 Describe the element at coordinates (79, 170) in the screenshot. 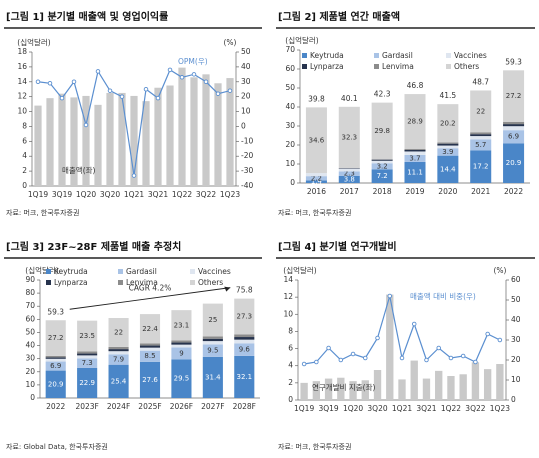

I see `series-label: 매출액(좌)` at that location.